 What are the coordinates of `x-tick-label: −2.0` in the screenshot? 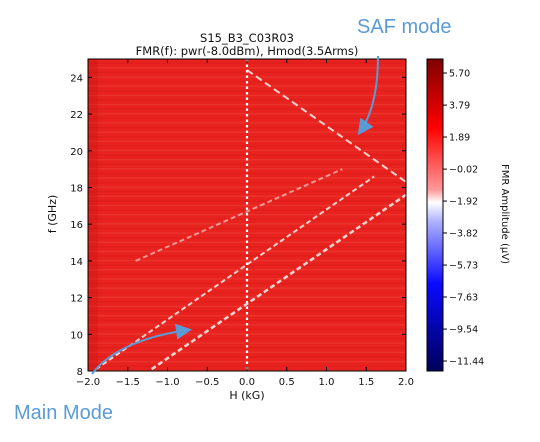 It's located at (88, 382).